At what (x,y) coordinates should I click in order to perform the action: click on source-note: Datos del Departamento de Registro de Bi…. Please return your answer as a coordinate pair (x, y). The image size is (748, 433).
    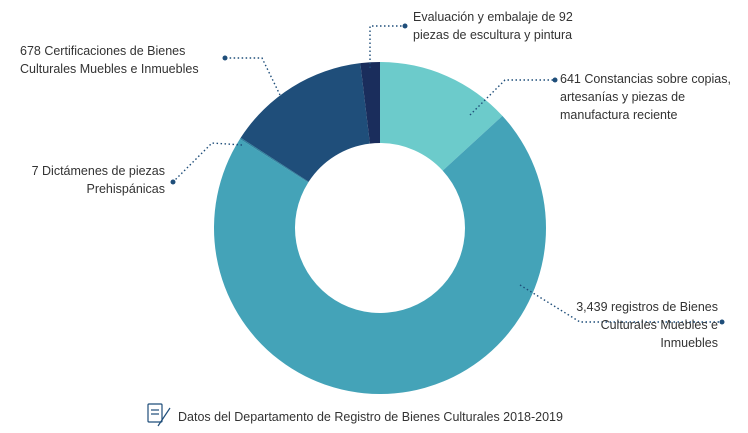
    Looking at the image, I should click on (370, 417).